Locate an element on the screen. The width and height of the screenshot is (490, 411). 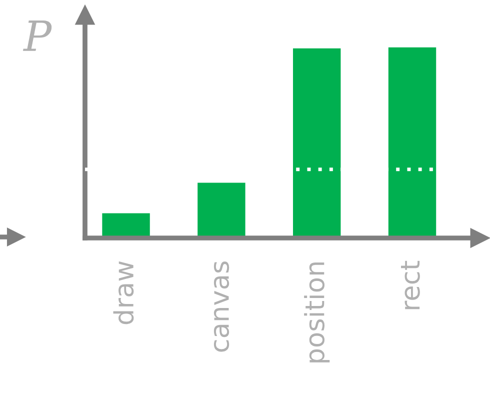
x-tick-label: rect is located at coordinates (410, 285).